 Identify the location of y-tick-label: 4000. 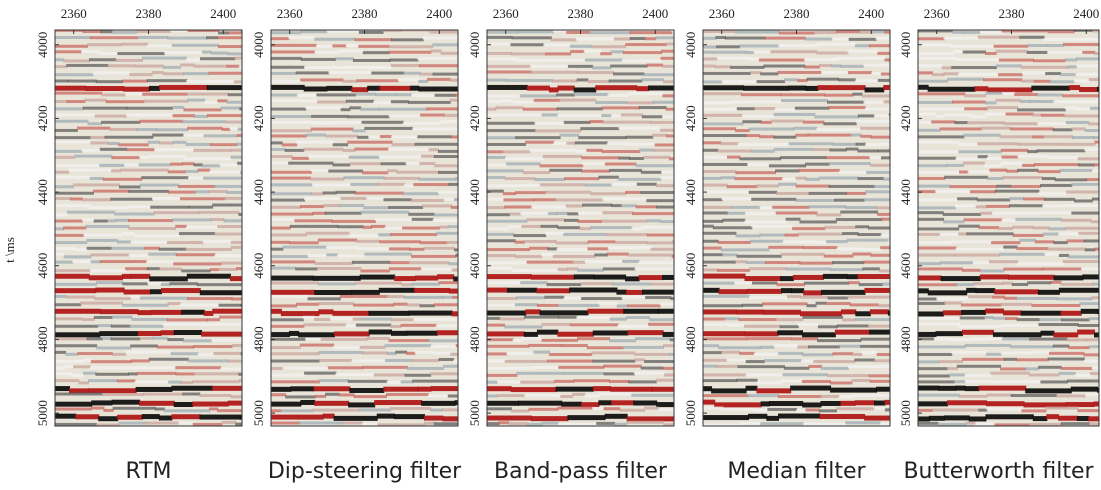
(258, 45).